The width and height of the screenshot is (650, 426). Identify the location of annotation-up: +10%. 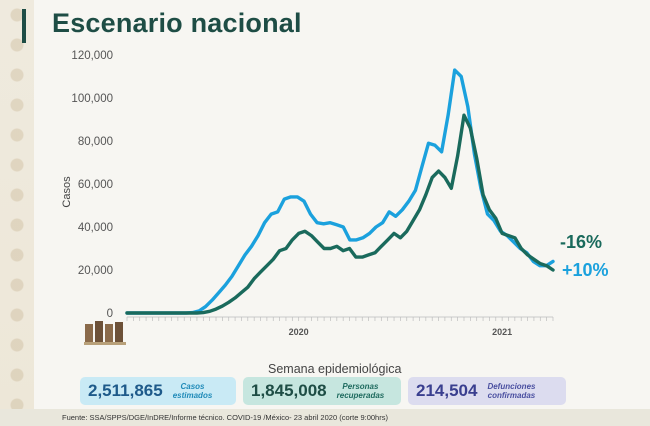
(585, 270).